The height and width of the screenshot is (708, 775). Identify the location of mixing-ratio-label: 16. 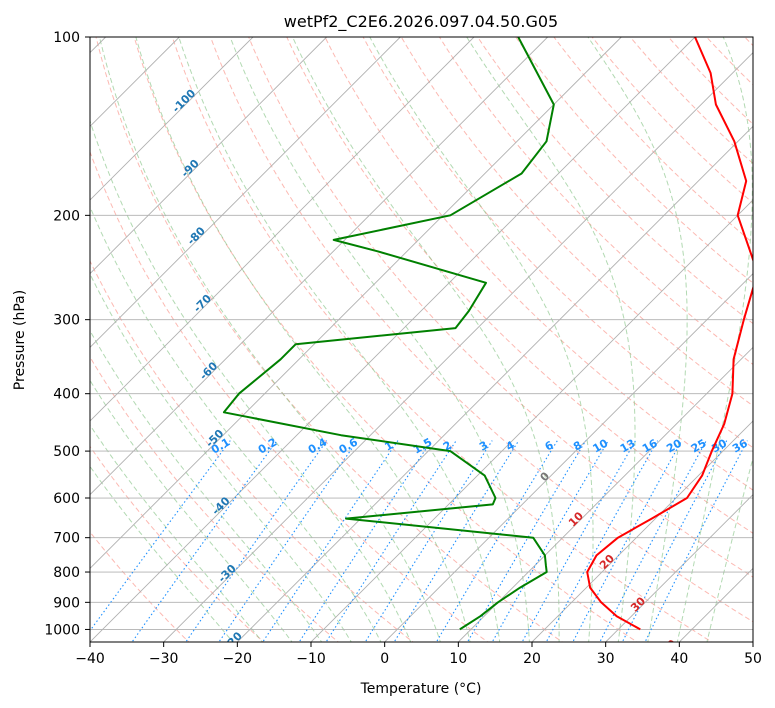
(650, 445).